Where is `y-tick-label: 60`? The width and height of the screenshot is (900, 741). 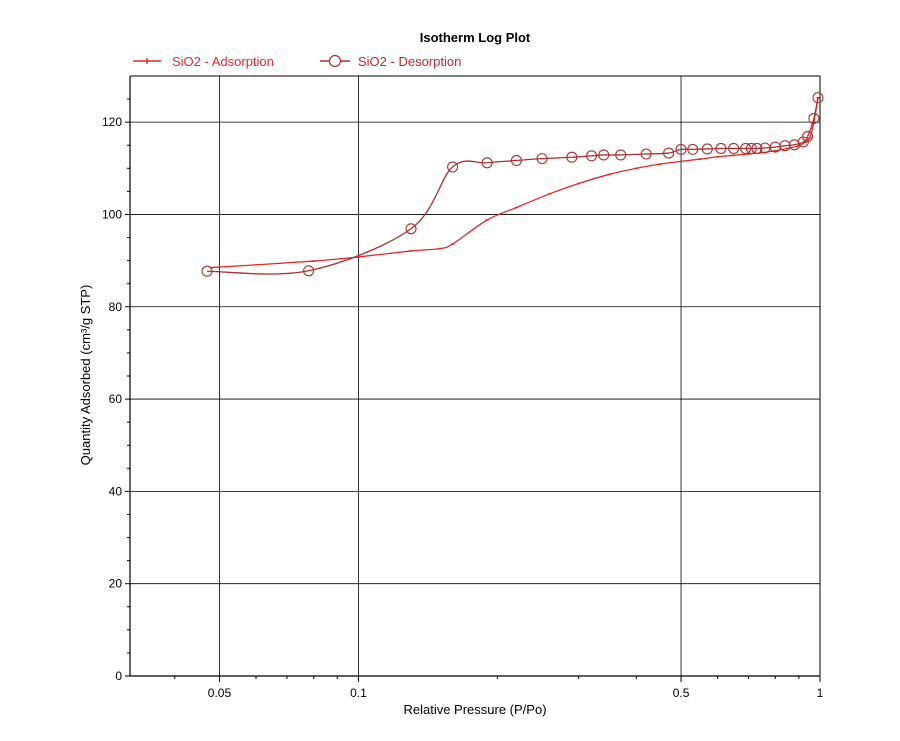
y-tick-label: 60 is located at coordinates (116, 399).